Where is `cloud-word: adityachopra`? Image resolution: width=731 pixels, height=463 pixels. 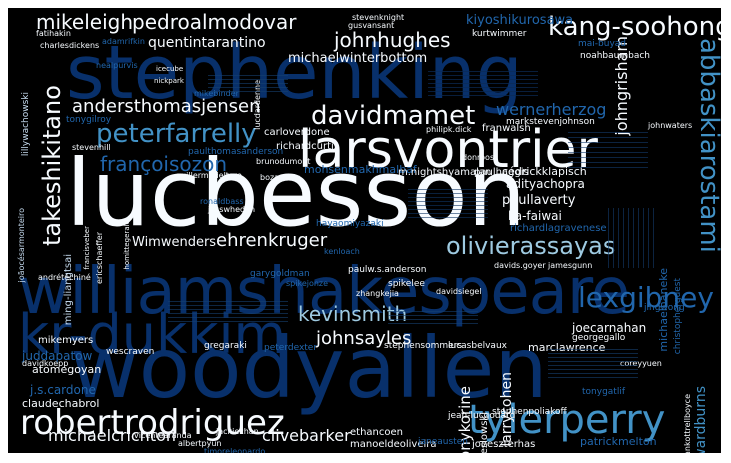
cloud-word: adityachopra is located at coordinates (545, 184).